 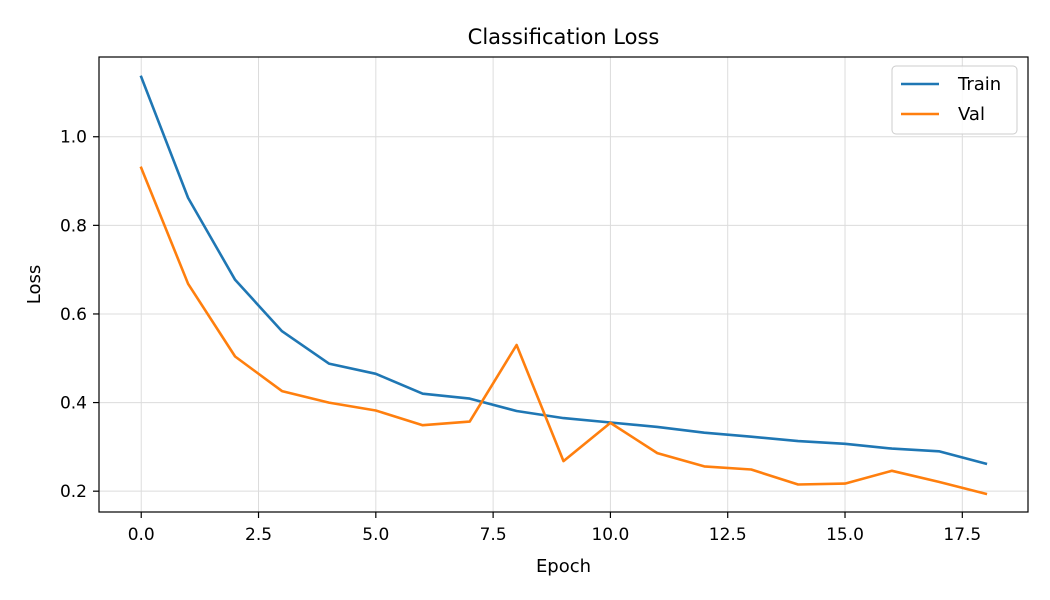 I want to click on x-tick-label: 12.5, so click(x=728, y=535).